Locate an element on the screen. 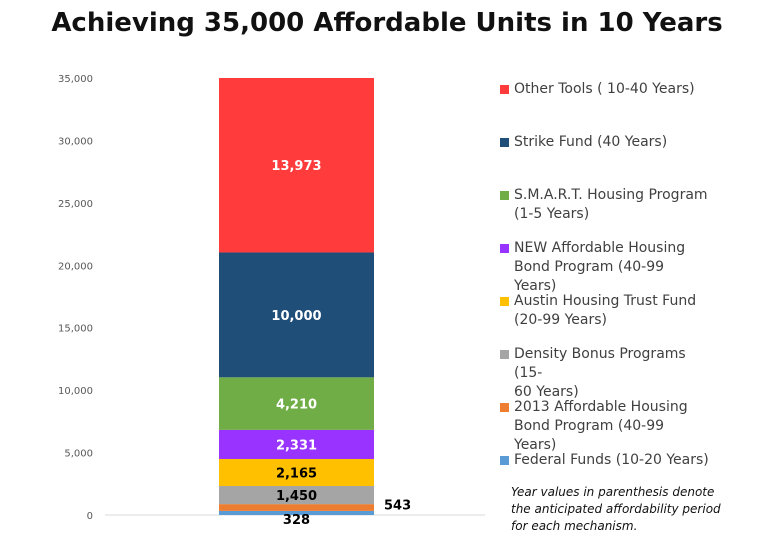  y-tick-label: 35,000 is located at coordinates (75, 79).